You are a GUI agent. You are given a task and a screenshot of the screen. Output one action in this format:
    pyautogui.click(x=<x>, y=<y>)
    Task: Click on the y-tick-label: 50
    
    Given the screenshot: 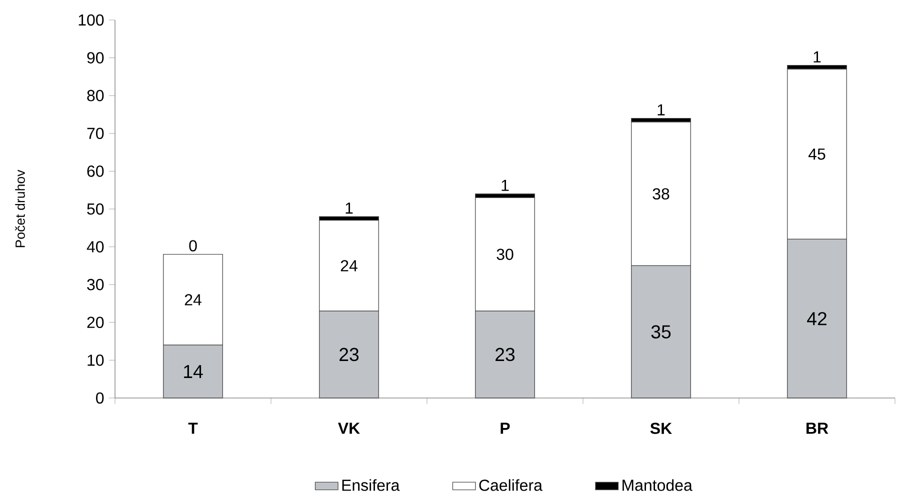 What is the action you would take?
    pyautogui.click(x=95, y=209)
    